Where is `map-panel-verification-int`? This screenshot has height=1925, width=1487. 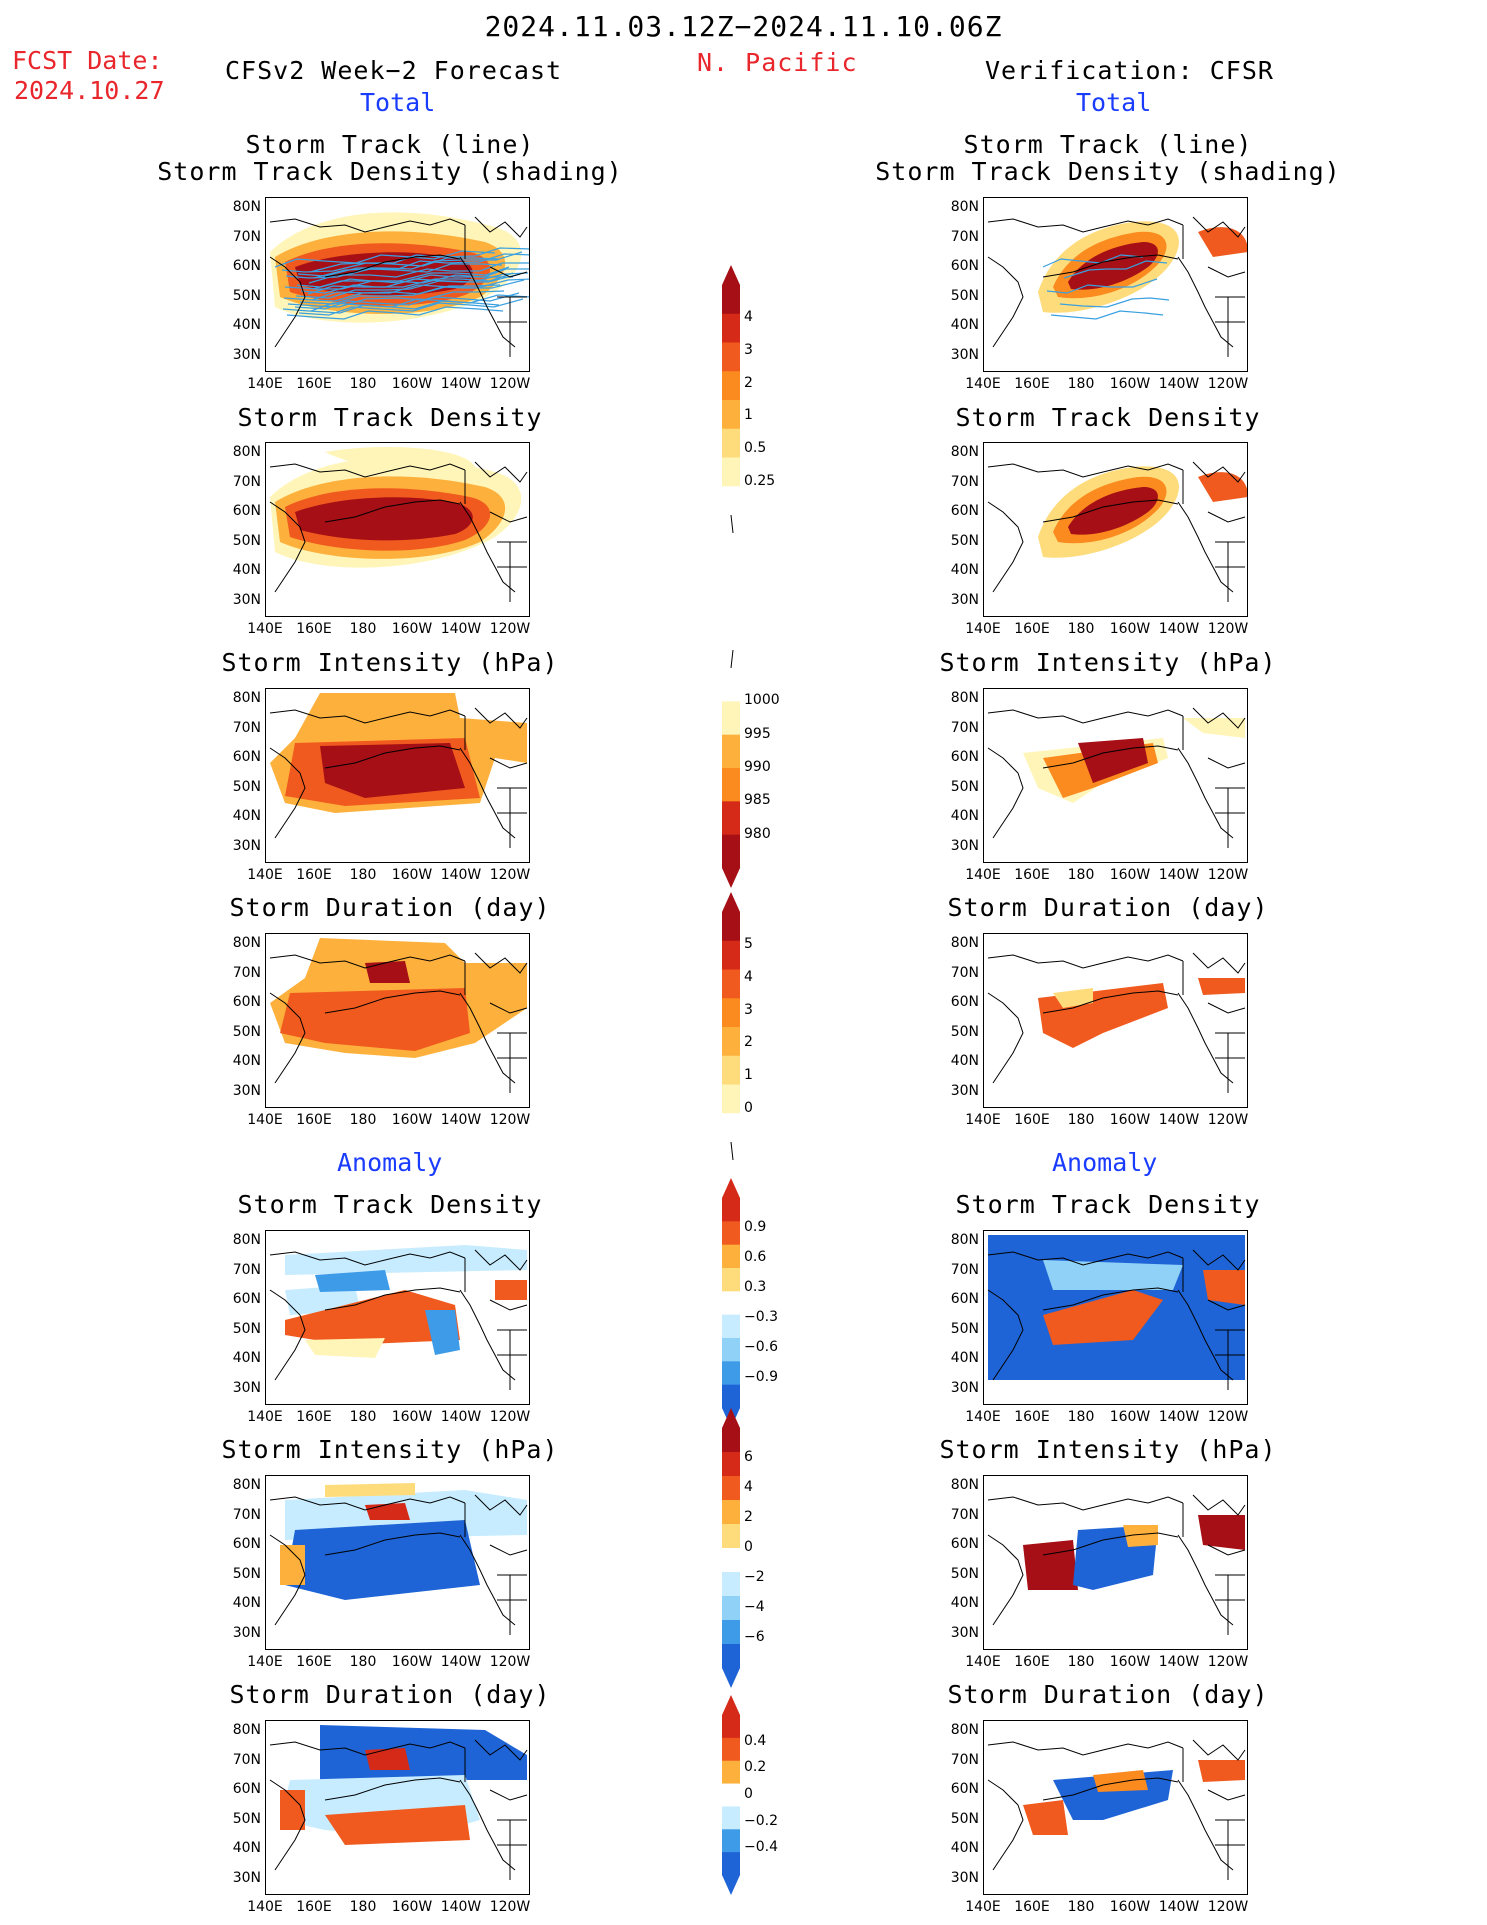
map-panel-verification-int is located at coordinates (1128, 775).